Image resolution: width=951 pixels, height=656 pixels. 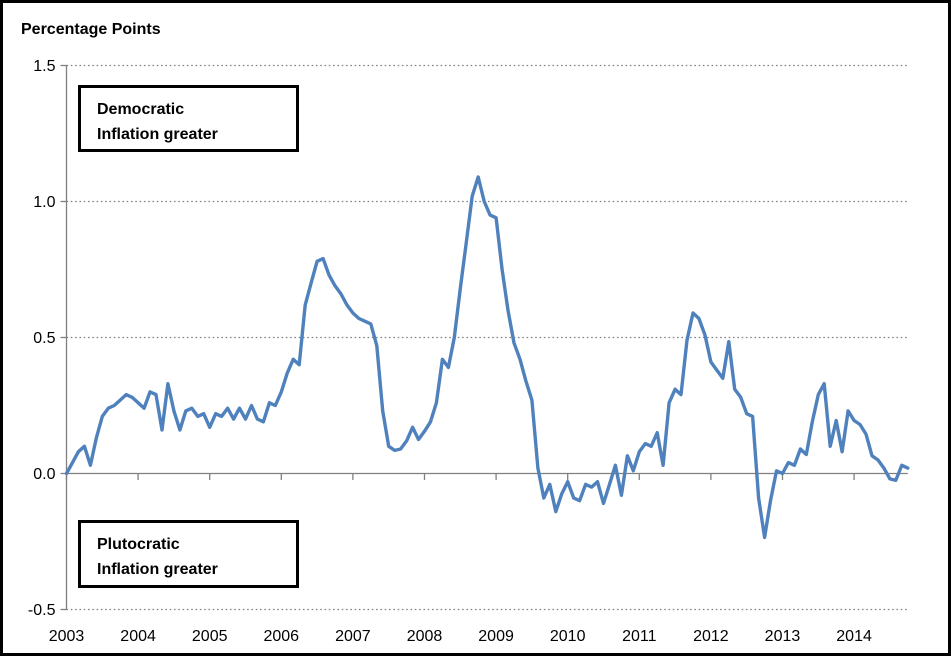 I want to click on x-tick-label: 2013, so click(x=783, y=636).